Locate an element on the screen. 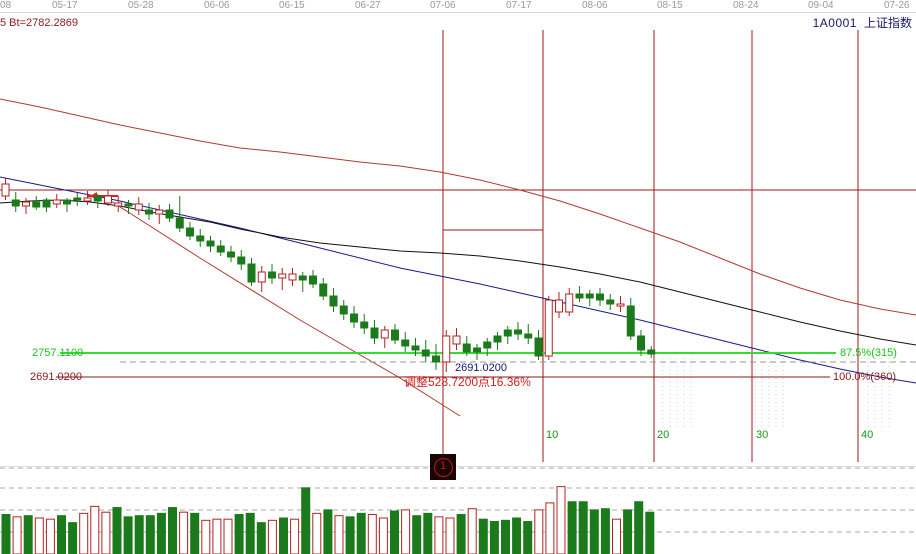  low-callout-label: 2691.0200 is located at coordinates (481, 368).